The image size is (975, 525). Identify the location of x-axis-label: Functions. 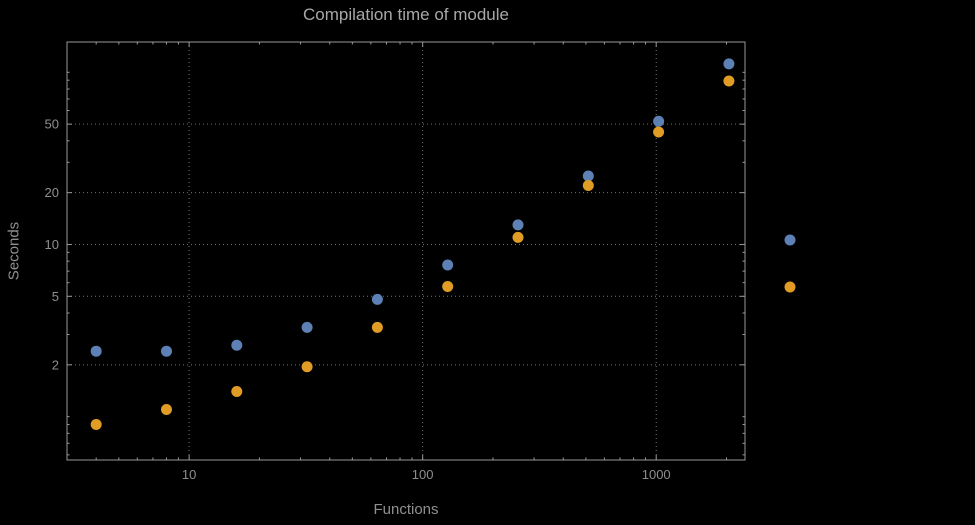
(406, 509).